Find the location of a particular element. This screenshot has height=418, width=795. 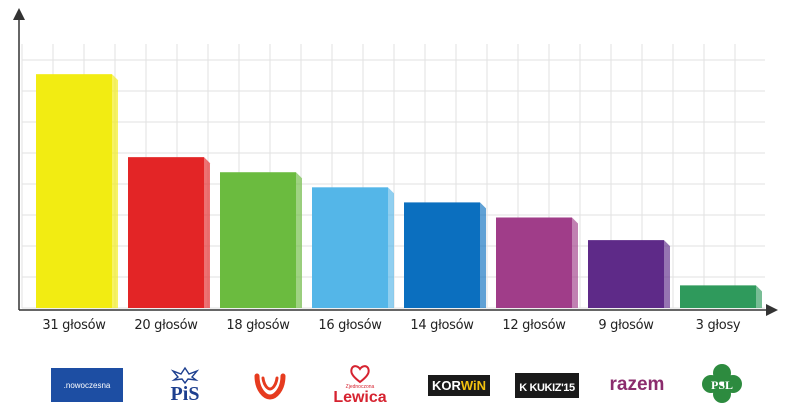

bar-psl is located at coordinates (718, 296).